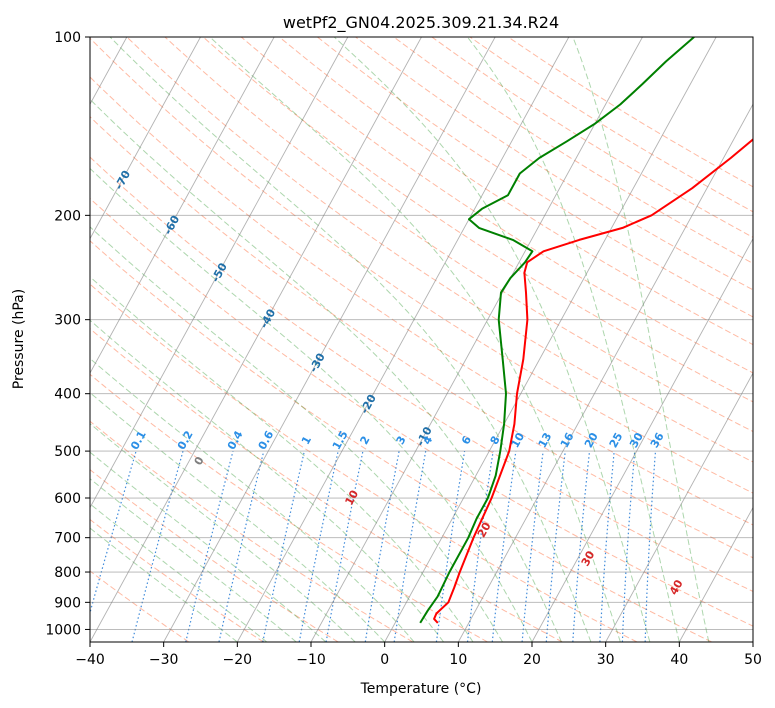 The image size is (775, 708). I want to click on x-tick-label: 50, so click(753, 660).